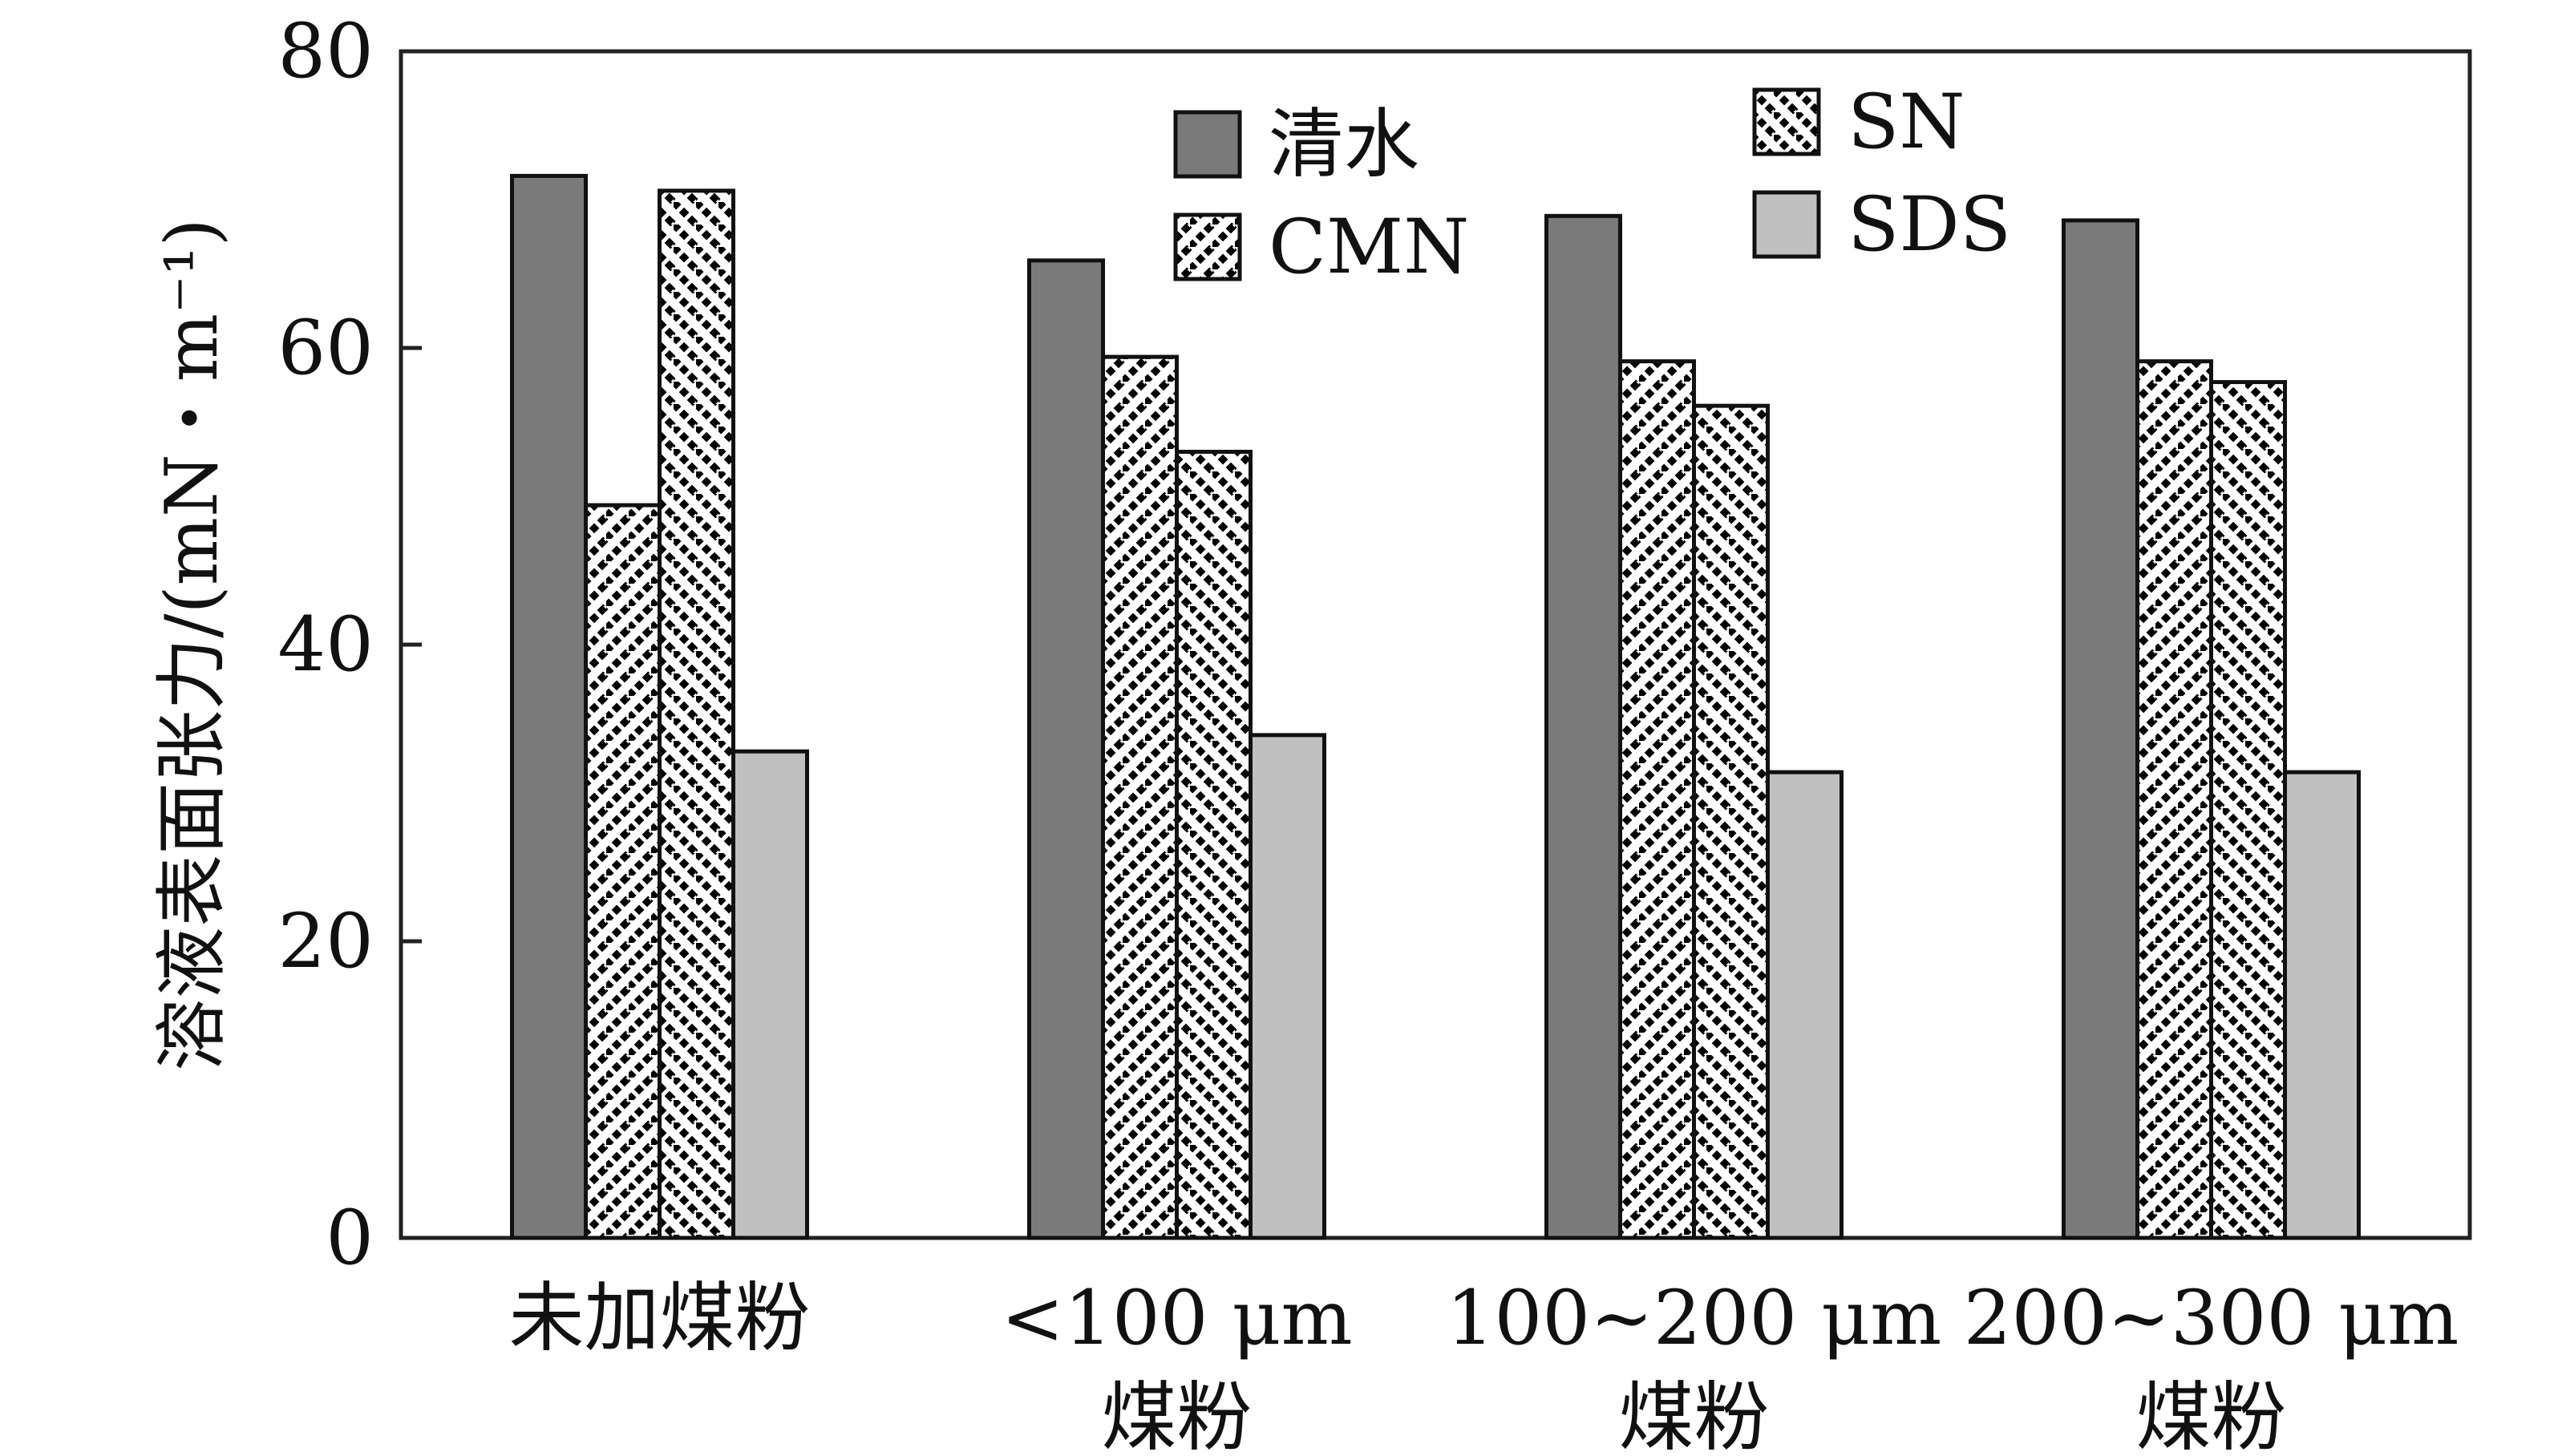 The height and width of the screenshot is (1456, 2566). What do you see at coordinates (192, 644) in the screenshot?
I see `y-axis-title: 溶液表面张力/(mN・m⁻¹)` at bounding box center [192, 644].